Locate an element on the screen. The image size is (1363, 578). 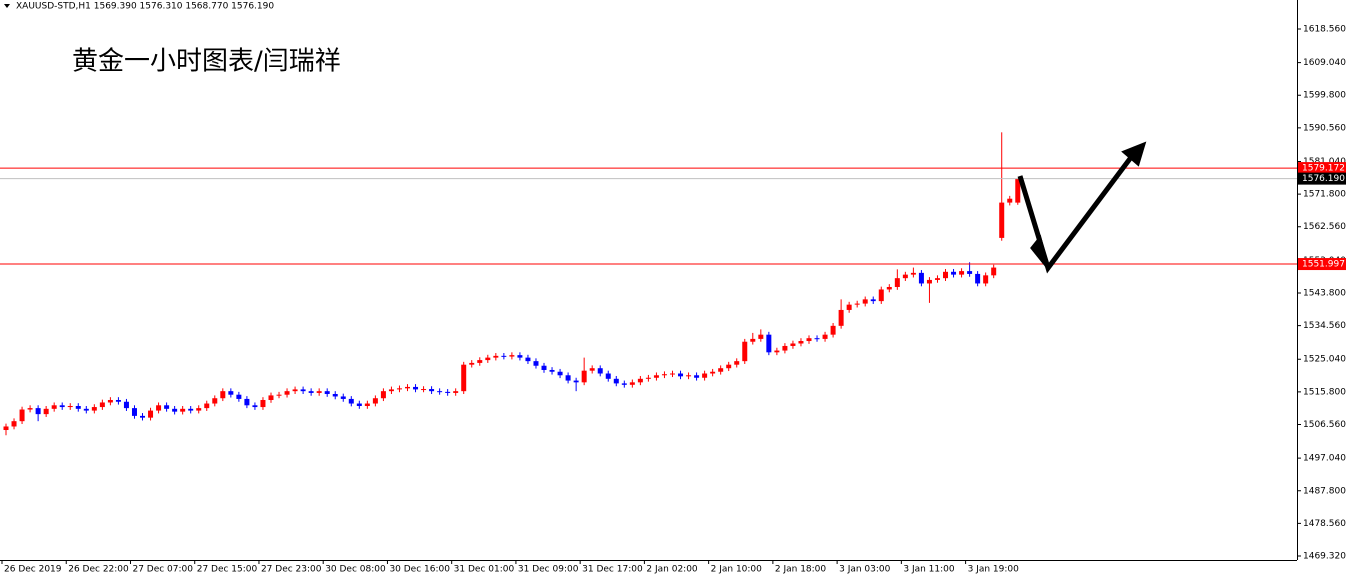
x-tick-label: 26 Dec 22:00 is located at coordinates (98, 570).